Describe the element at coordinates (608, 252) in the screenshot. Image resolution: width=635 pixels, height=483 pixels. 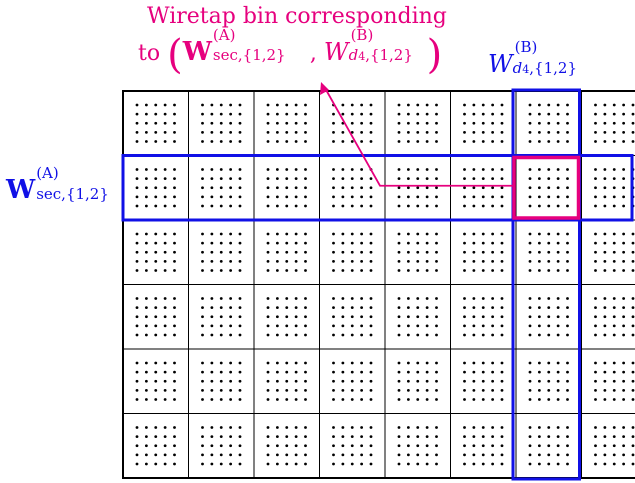
I see `codebook-cell` at that location.